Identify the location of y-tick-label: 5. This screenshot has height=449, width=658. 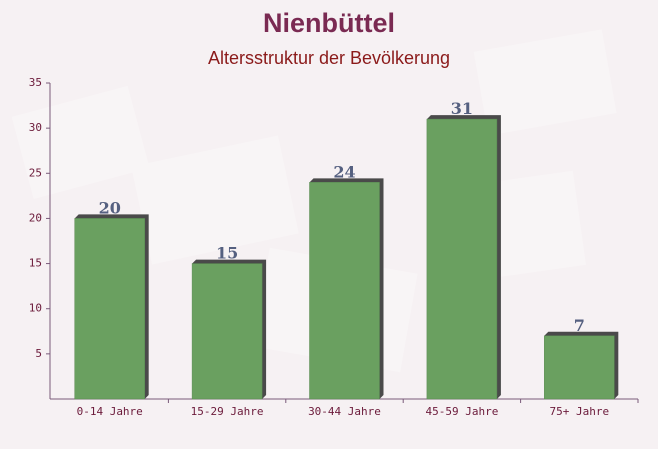
(38, 353).